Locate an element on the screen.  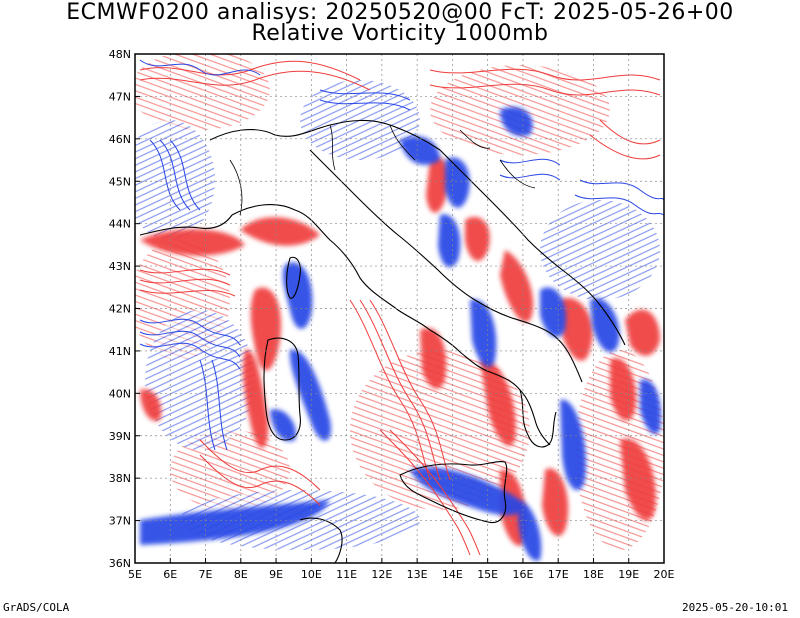
lat-label: 41N is located at coordinates (120, 351).